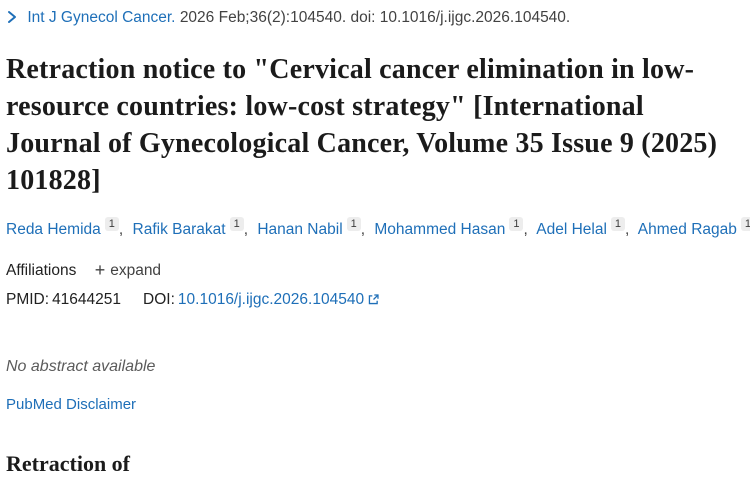 The image size is (750, 500). I want to click on no-abstract-text: No abstract available, so click(81, 366).